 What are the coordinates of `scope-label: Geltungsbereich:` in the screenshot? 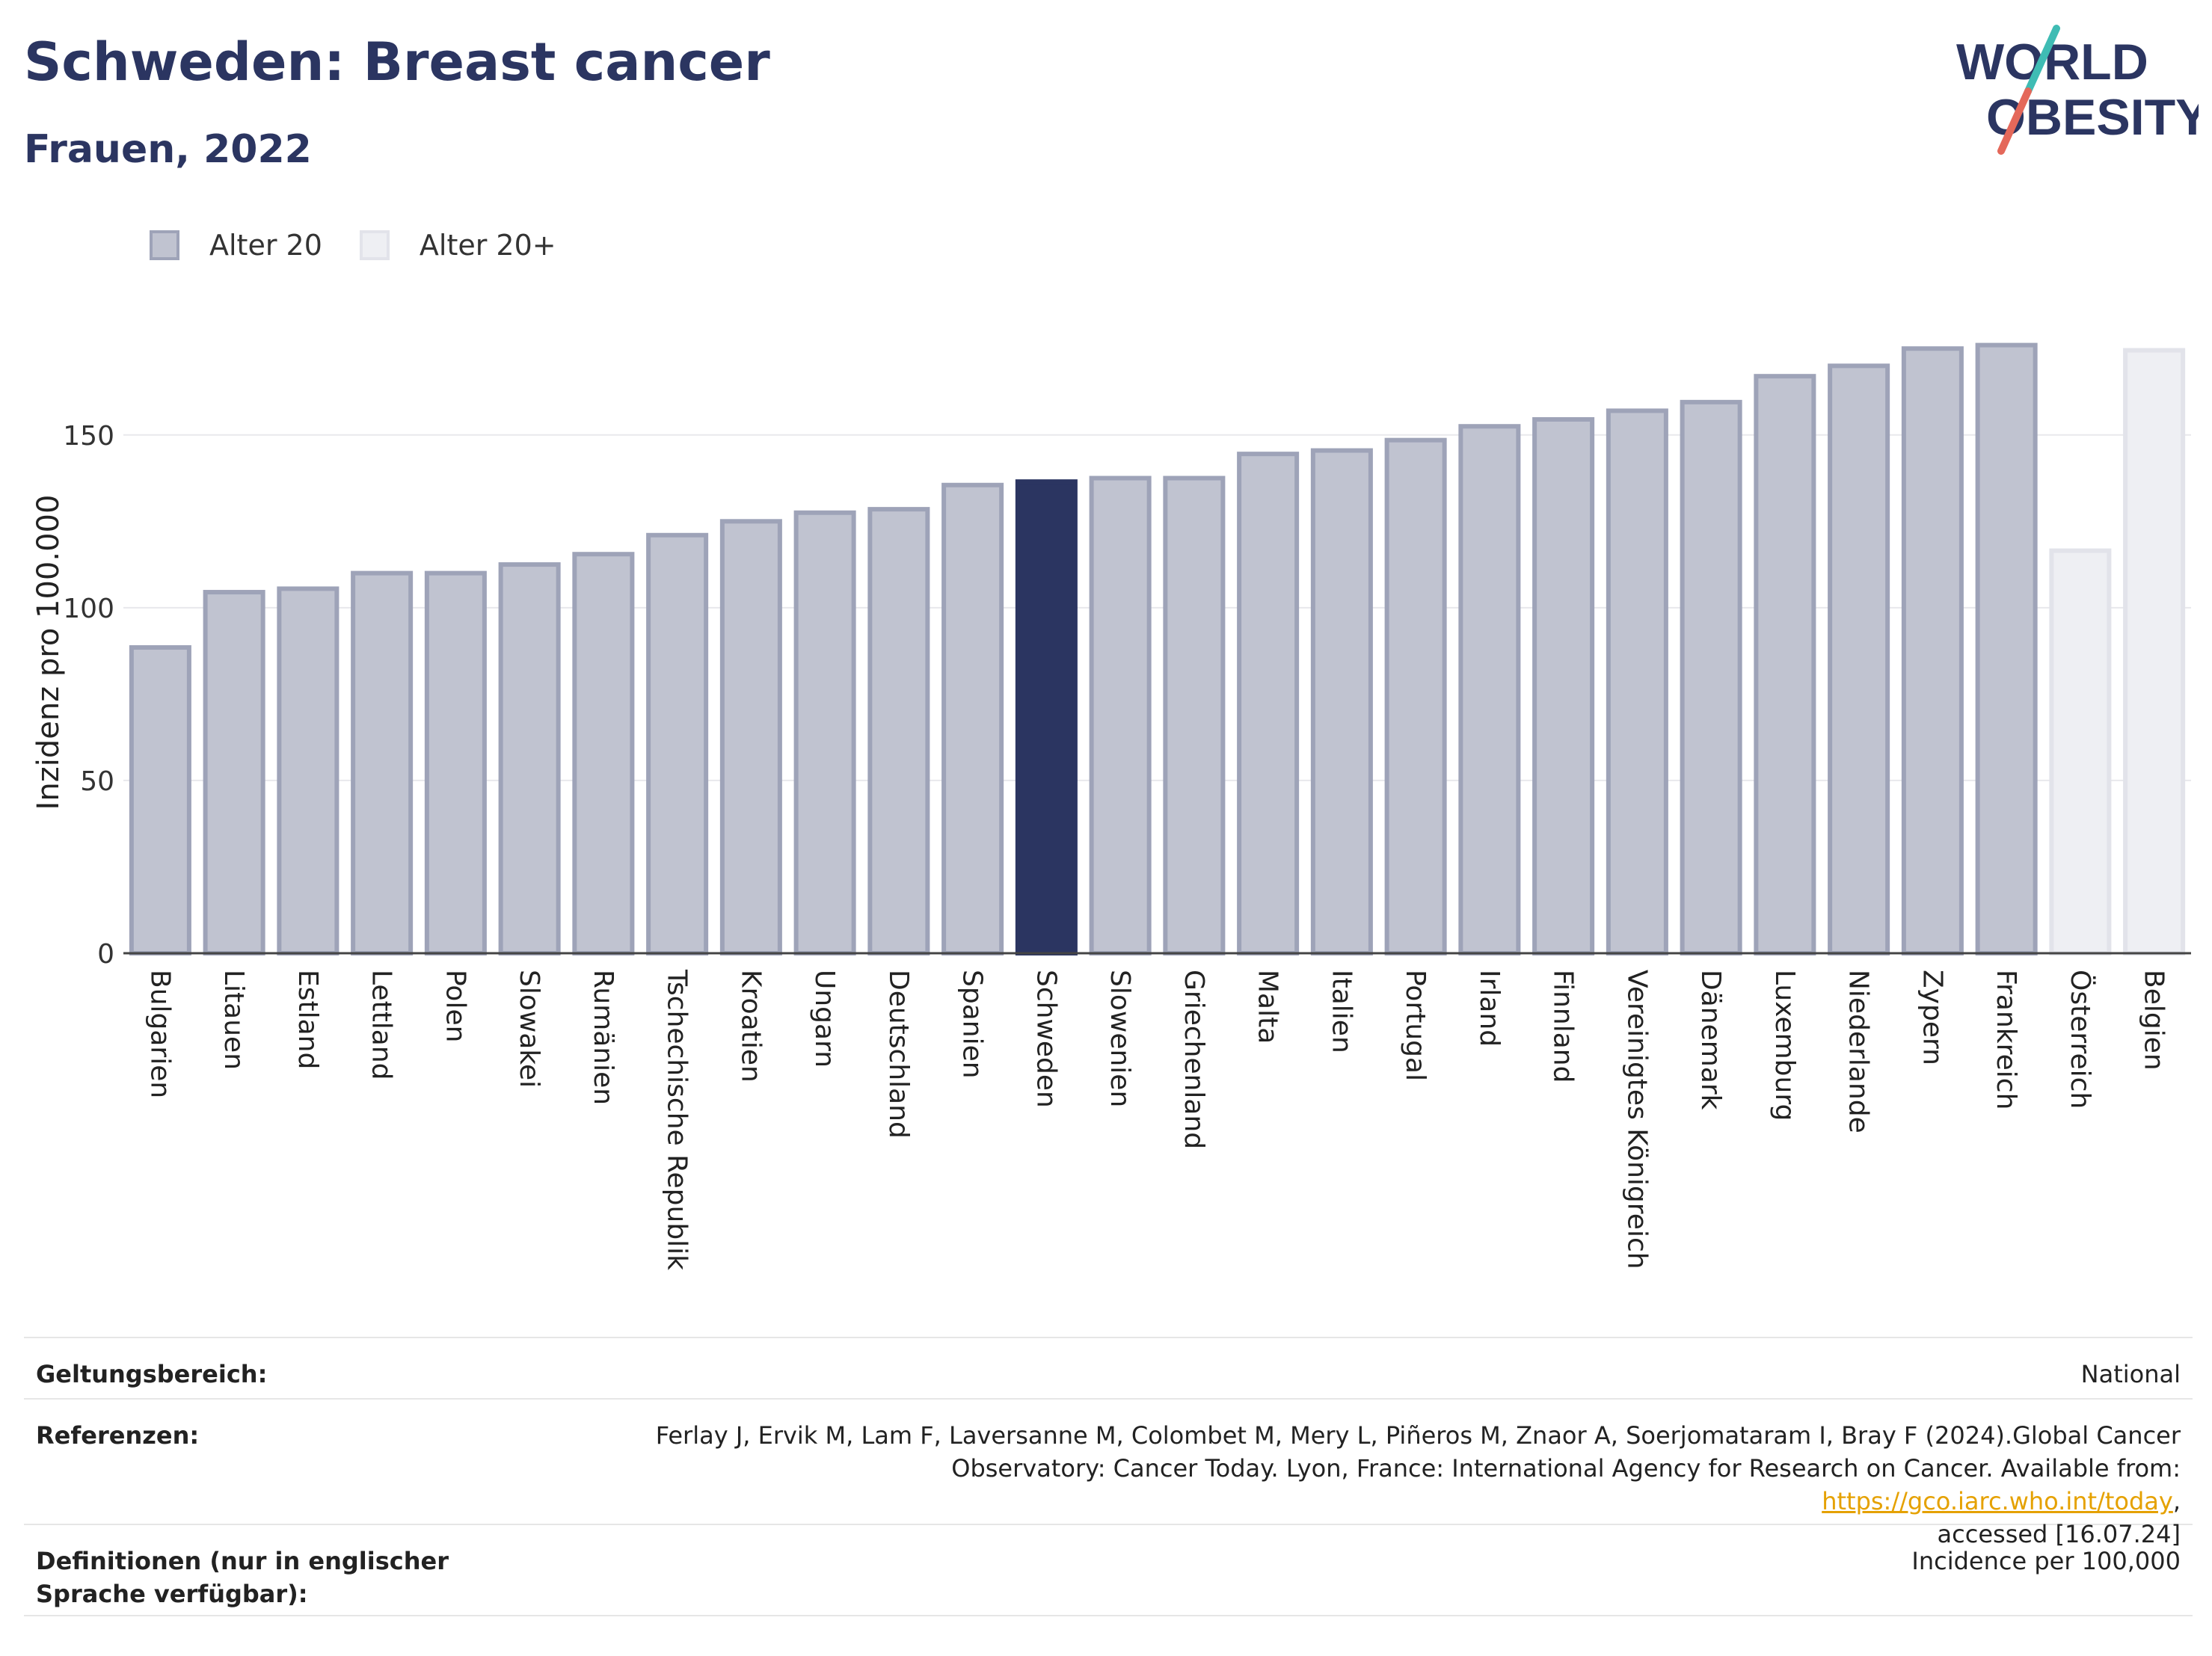 It's located at (152, 1374).